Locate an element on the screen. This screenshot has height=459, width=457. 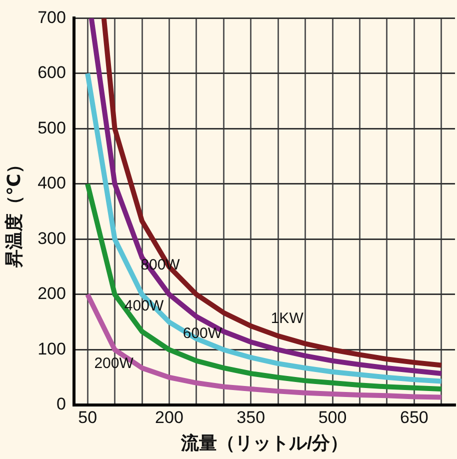
y-tick-label: 300 is located at coordinates (52, 238).